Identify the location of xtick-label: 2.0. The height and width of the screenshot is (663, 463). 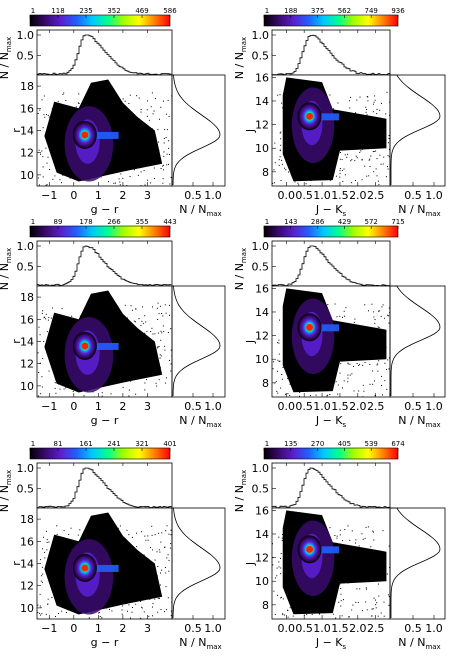
(358, 628).